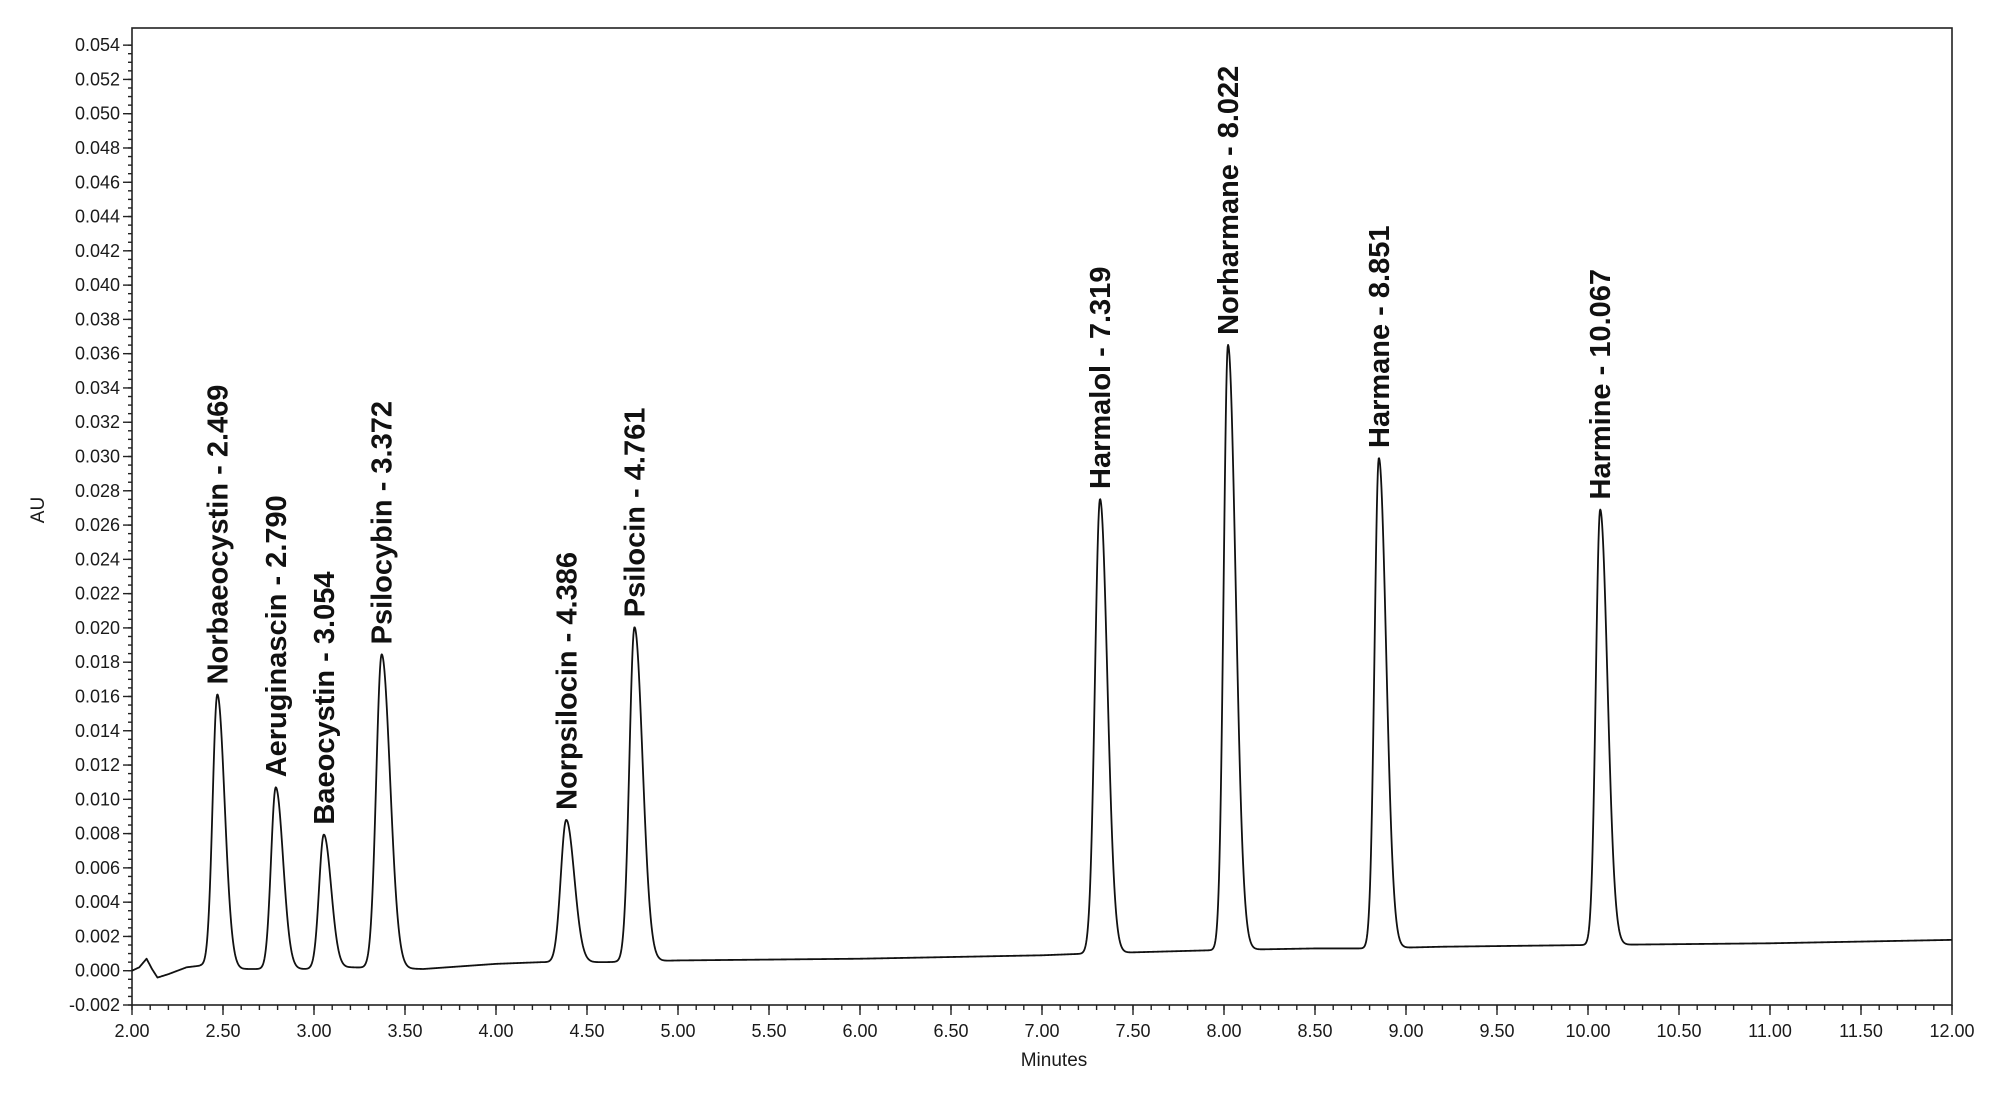  What do you see at coordinates (586, 1031) in the screenshot?
I see `x-tick-label: 4.50` at bounding box center [586, 1031].